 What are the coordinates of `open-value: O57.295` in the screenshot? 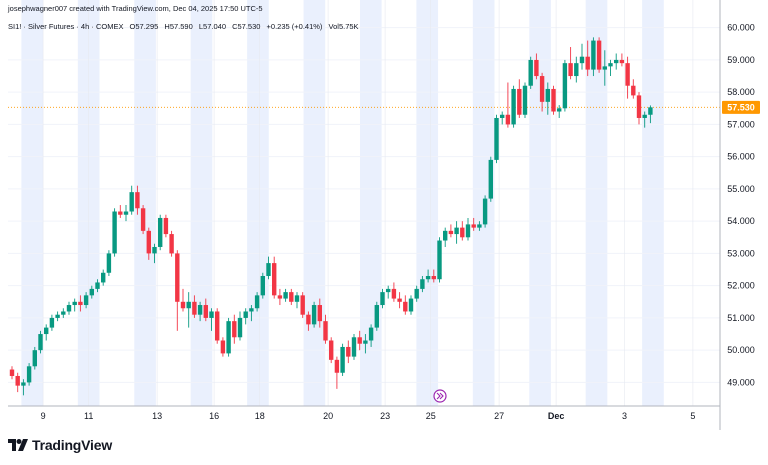 It's located at (144, 26).